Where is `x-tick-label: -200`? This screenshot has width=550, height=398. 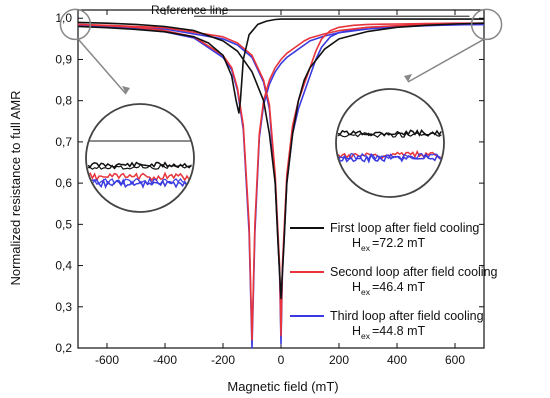 x-tick-label: -200 is located at coordinates (223, 360).